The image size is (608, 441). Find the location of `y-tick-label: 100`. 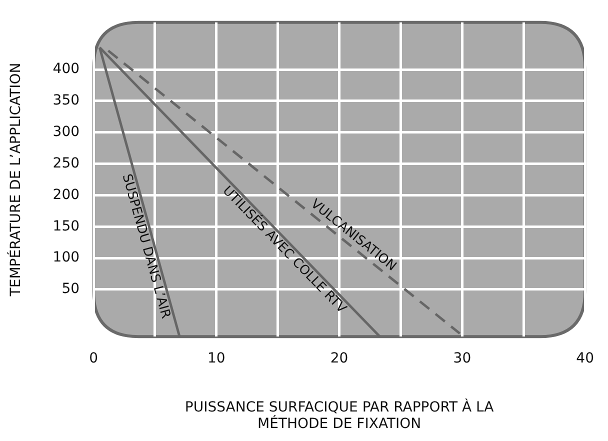

y-tick-label: 100 is located at coordinates (66, 258).